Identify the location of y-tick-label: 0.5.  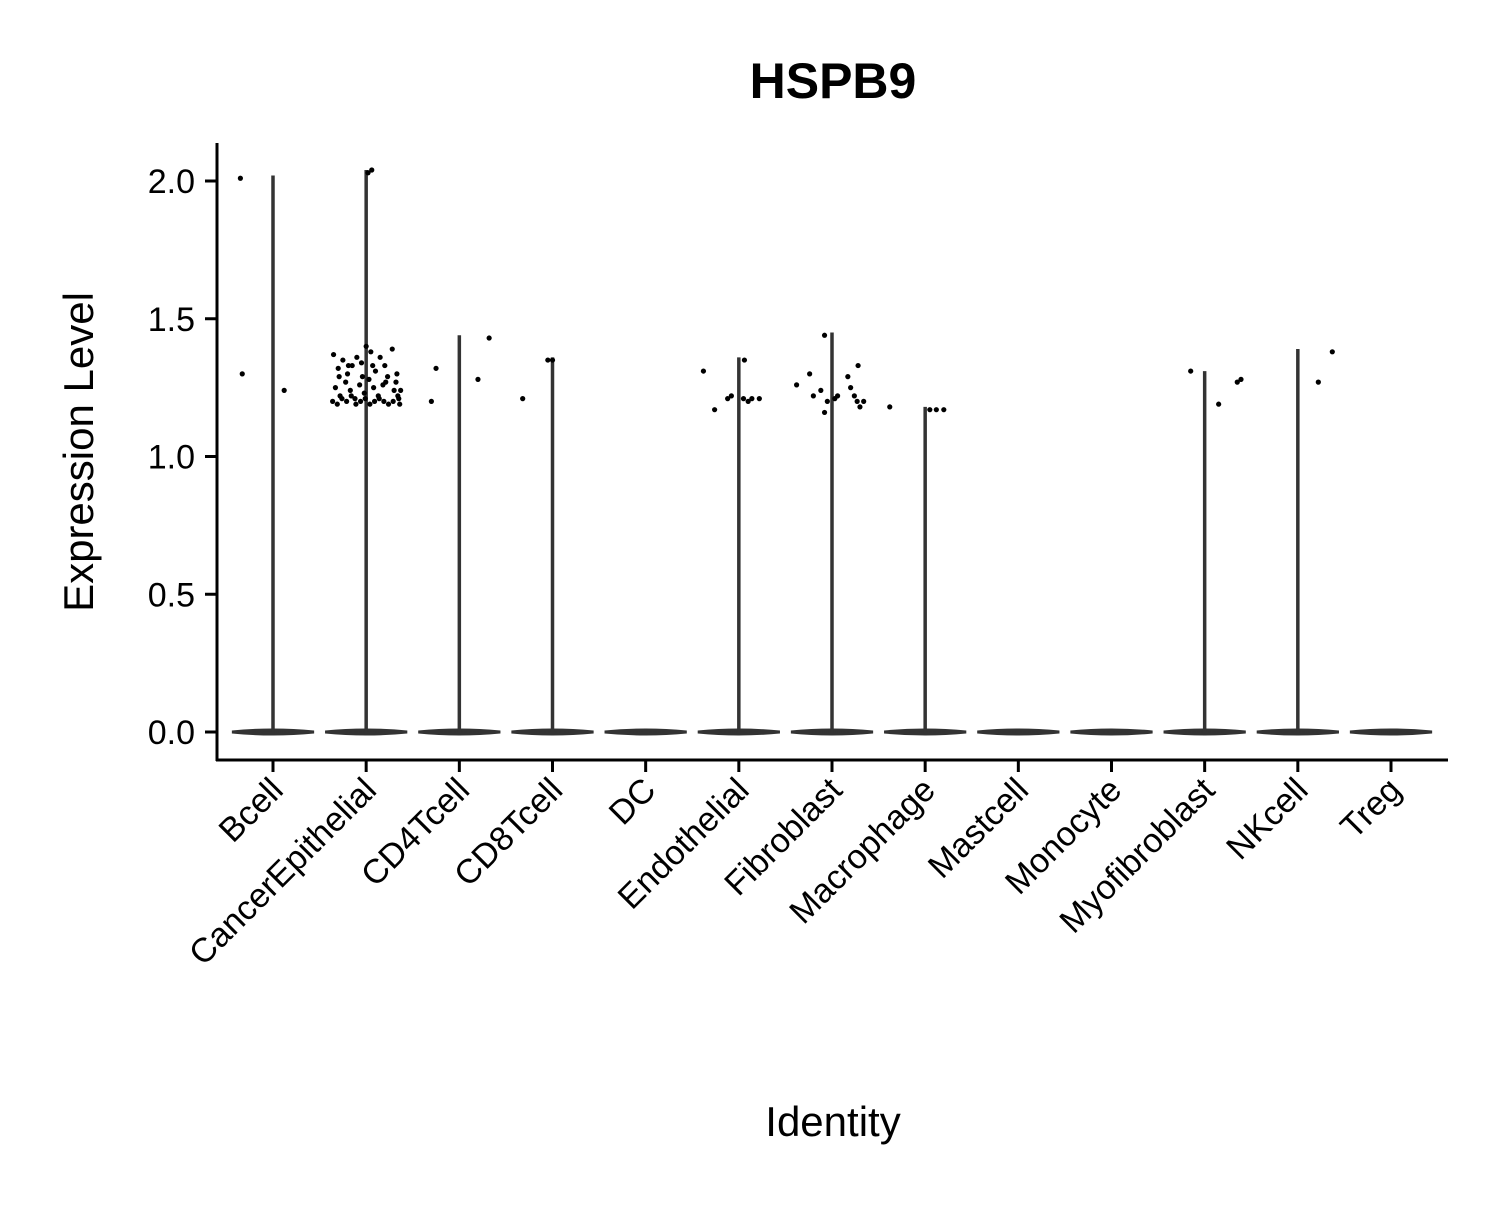
(171, 595).